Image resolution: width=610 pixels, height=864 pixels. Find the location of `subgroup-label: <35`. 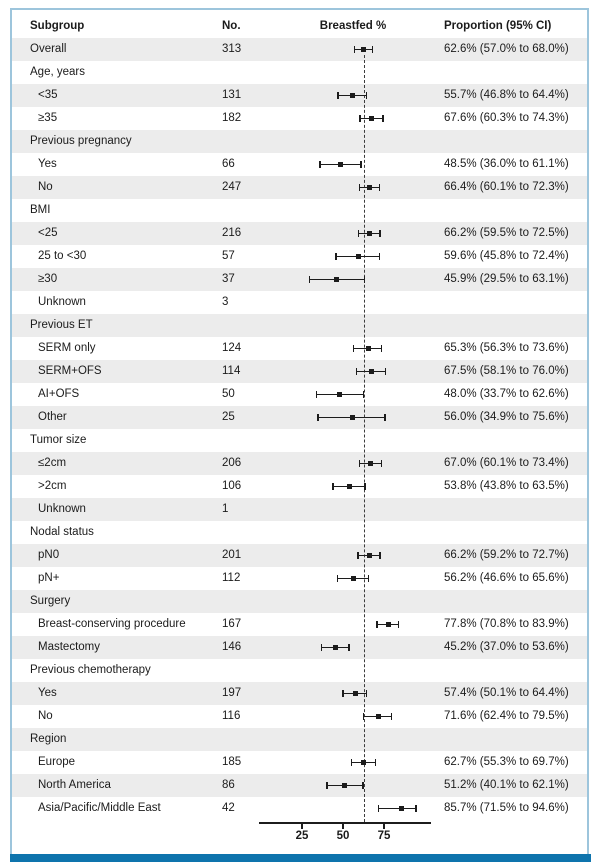

subgroup-label: <35 is located at coordinates (48, 95).